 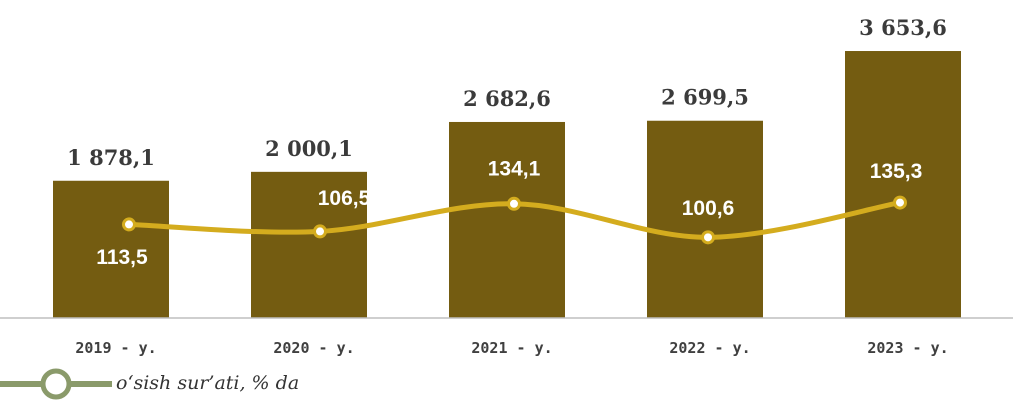 What do you see at coordinates (207, 383) in the screenshot?
I see `legend-label: o‘sish sur’ati, % da` at bounding box center [207, 383].